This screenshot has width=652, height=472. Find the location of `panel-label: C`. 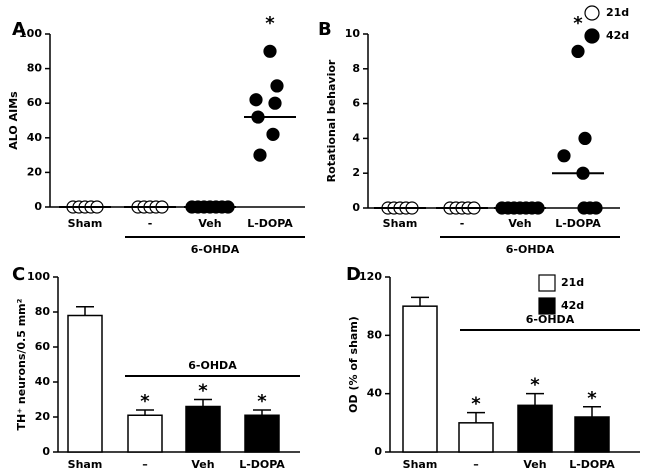

panel-label: C is located at coordinates (18, 274).